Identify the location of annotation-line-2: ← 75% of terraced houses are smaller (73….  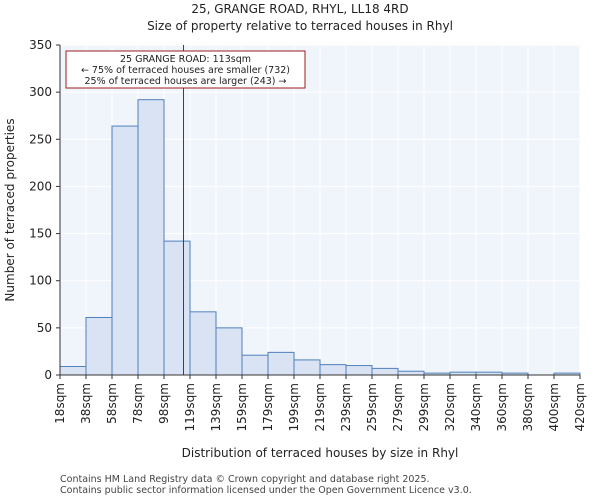
(185, 70).